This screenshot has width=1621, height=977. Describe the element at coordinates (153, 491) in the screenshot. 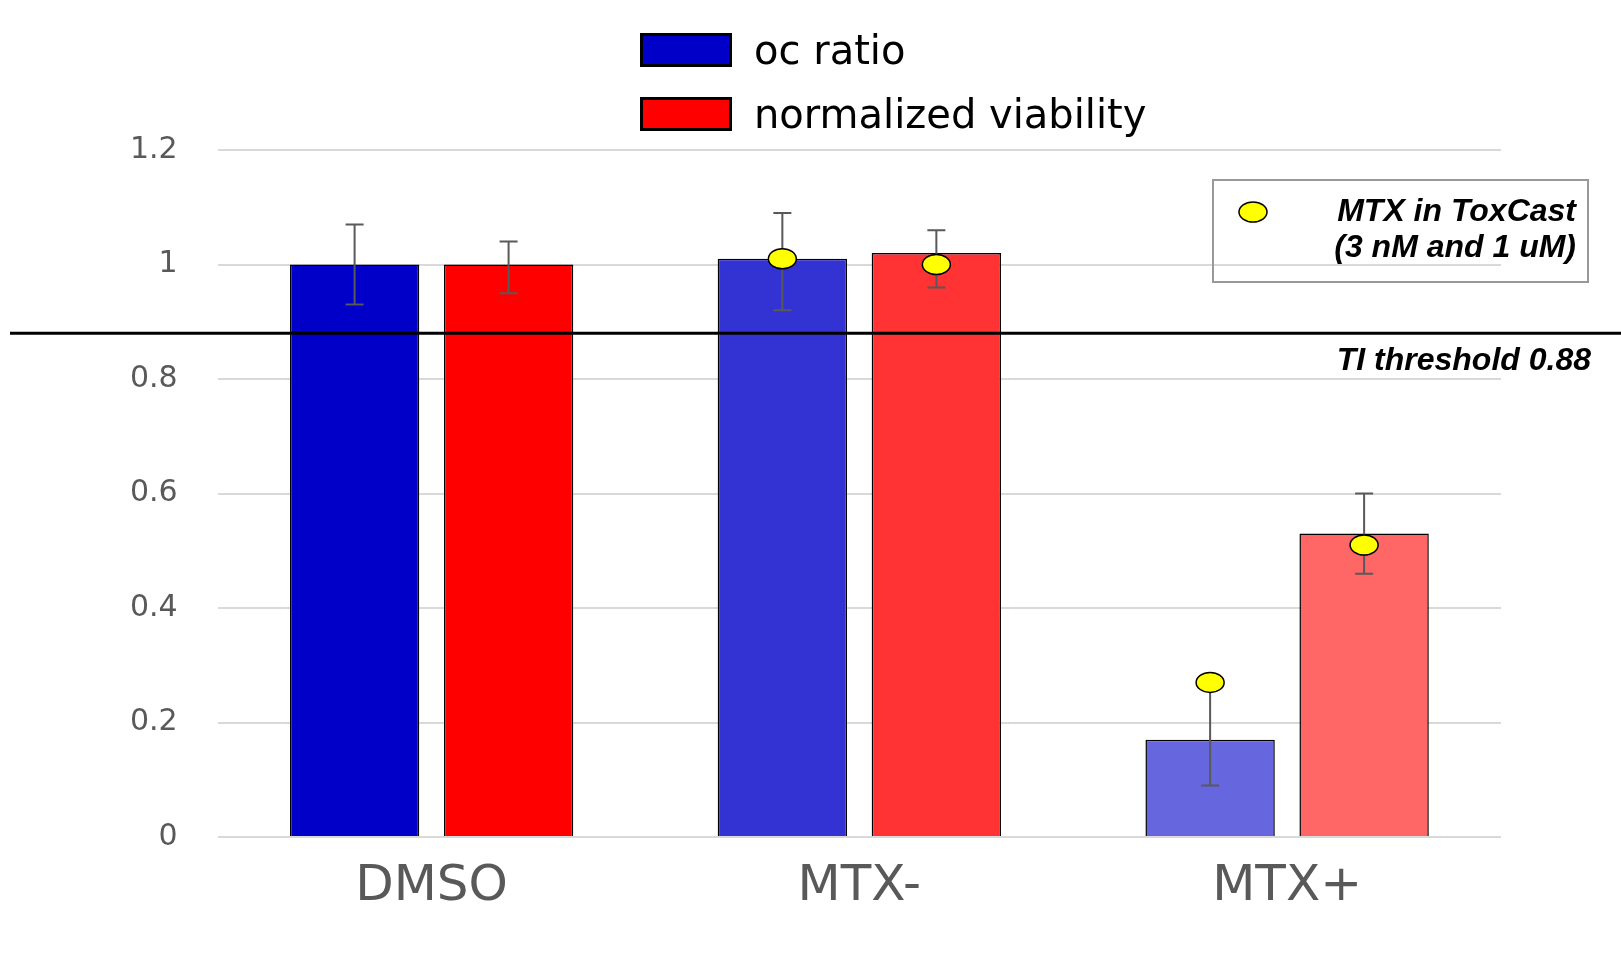

I see `y-tick-label: 0.6` at that location.